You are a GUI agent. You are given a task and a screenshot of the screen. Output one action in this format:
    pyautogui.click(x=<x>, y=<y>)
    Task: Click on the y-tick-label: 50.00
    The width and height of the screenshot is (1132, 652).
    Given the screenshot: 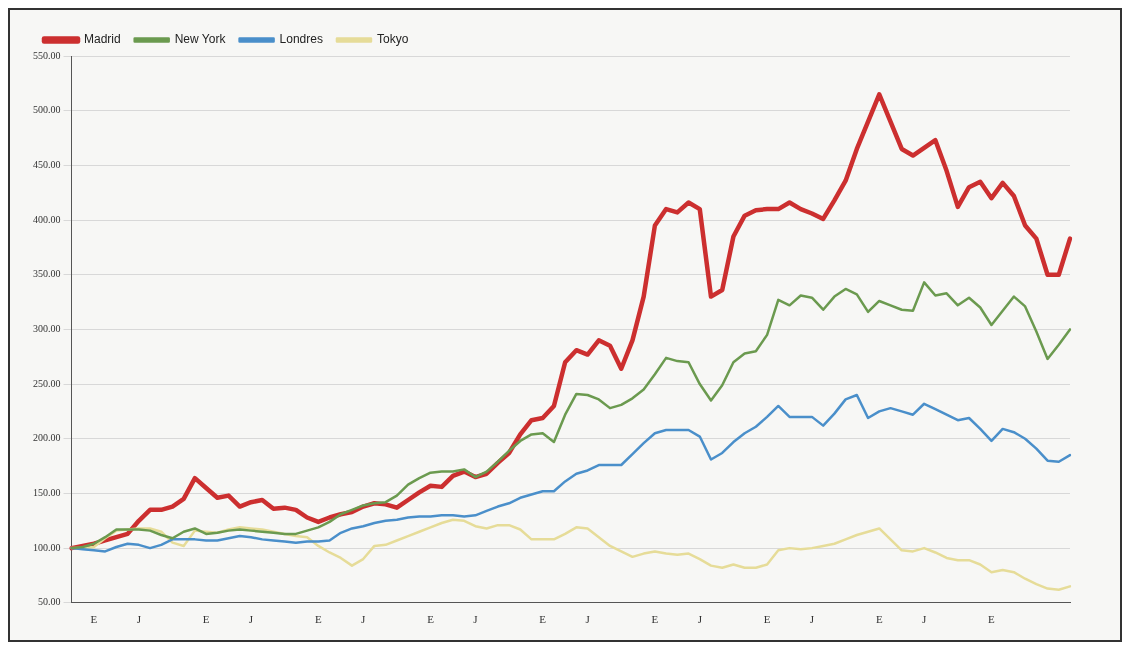 What is the action you would take?
    pyautogui.click(x=49, y=602)
    